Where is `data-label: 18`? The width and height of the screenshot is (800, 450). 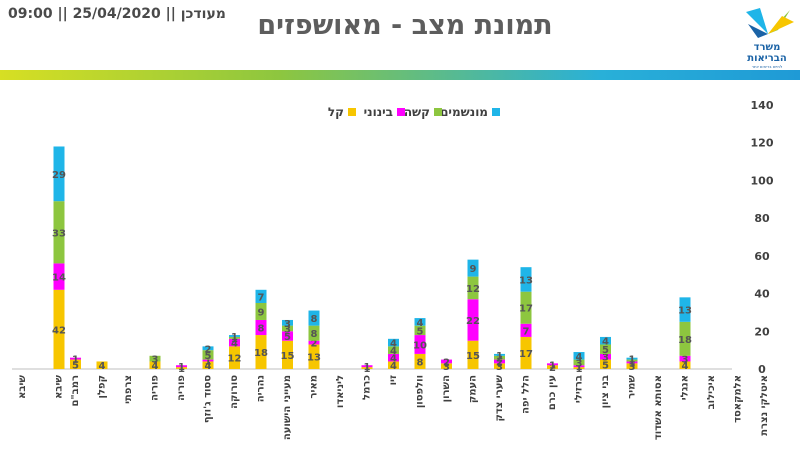
data-label: 18 is located at coordinates (685, 340).